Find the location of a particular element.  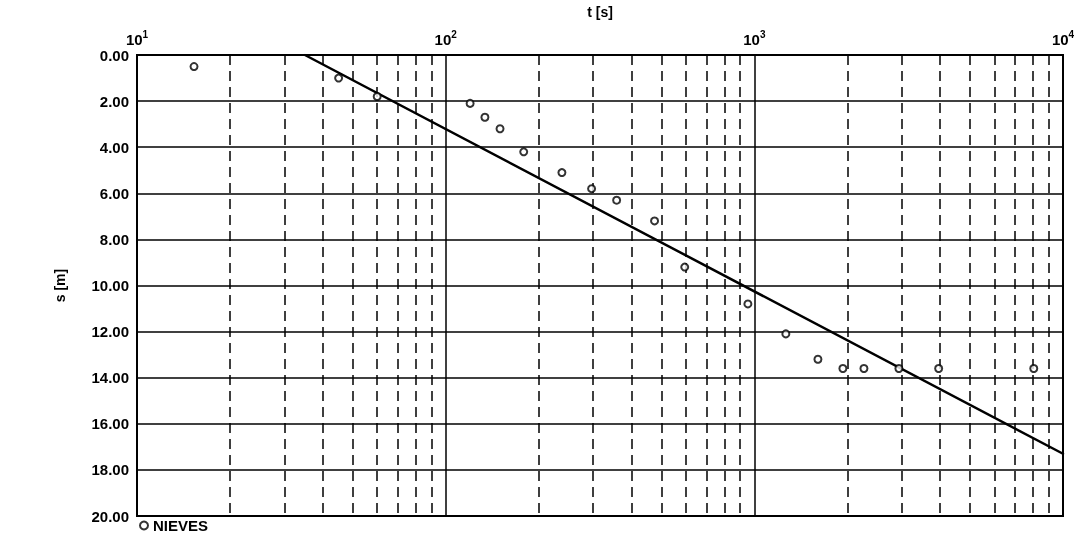

y-tick-label: 18.00 is located at coordinates (110, 470).